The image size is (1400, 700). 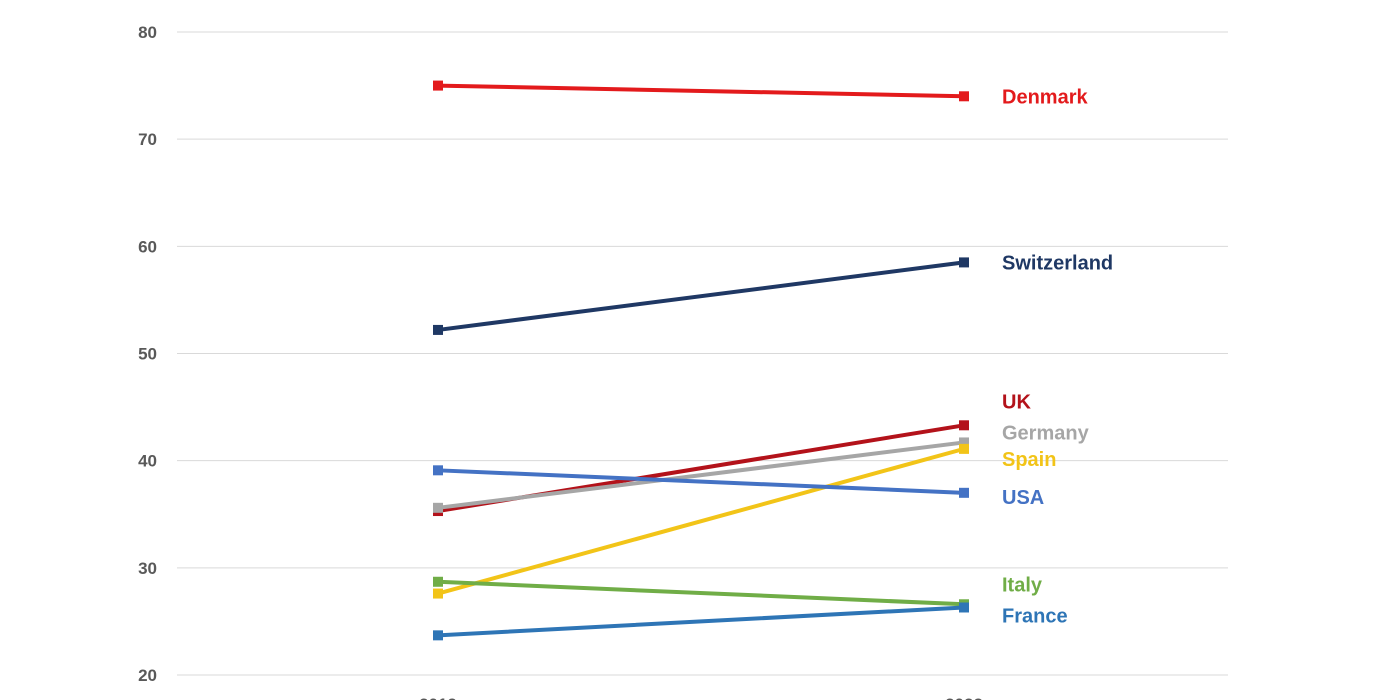 What do you see at coordinates (1045, 97) in the screenshot?
I see `series-label-denmark: Denmark` at bounding box center [1045, 97].